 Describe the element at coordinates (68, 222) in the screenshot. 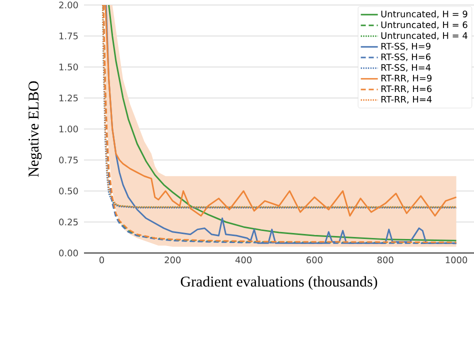

I see `y-tick-label: 0.25` at that location.